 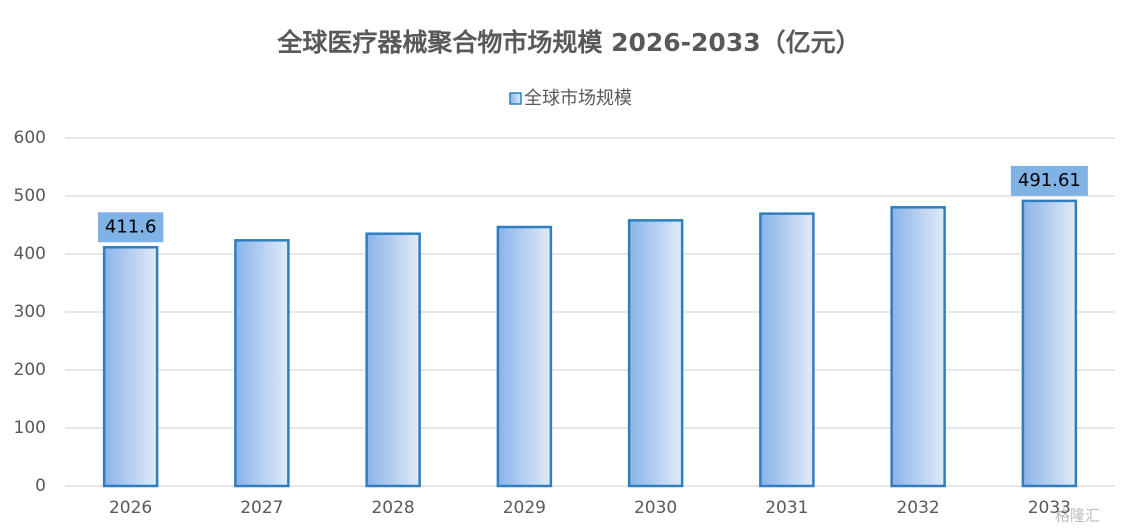 I want to click on x-tick-label: 2028, so click(x=392, y=508).